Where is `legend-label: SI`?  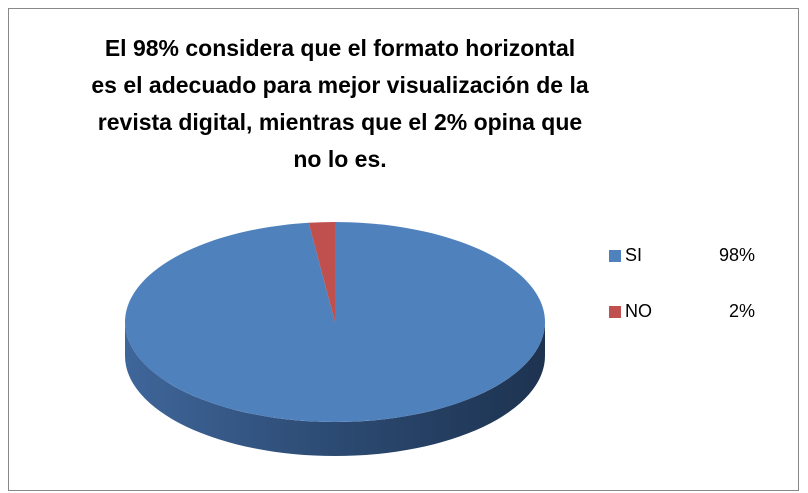 legend-label: SI is located at coordinates (633, 255).